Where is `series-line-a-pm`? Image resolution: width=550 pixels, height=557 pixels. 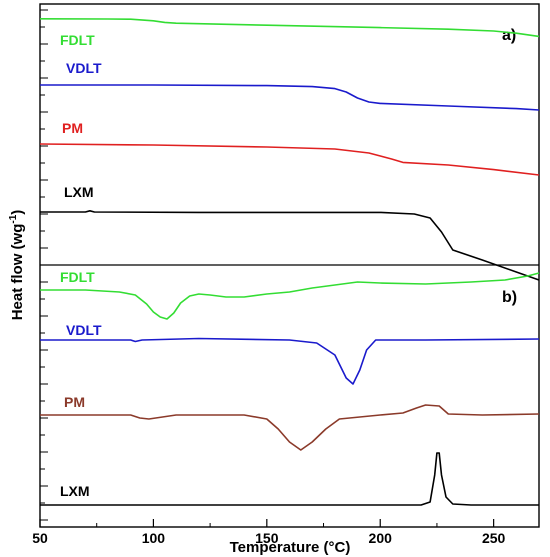
series-line-a-pm is located at coordinates (289, 159).